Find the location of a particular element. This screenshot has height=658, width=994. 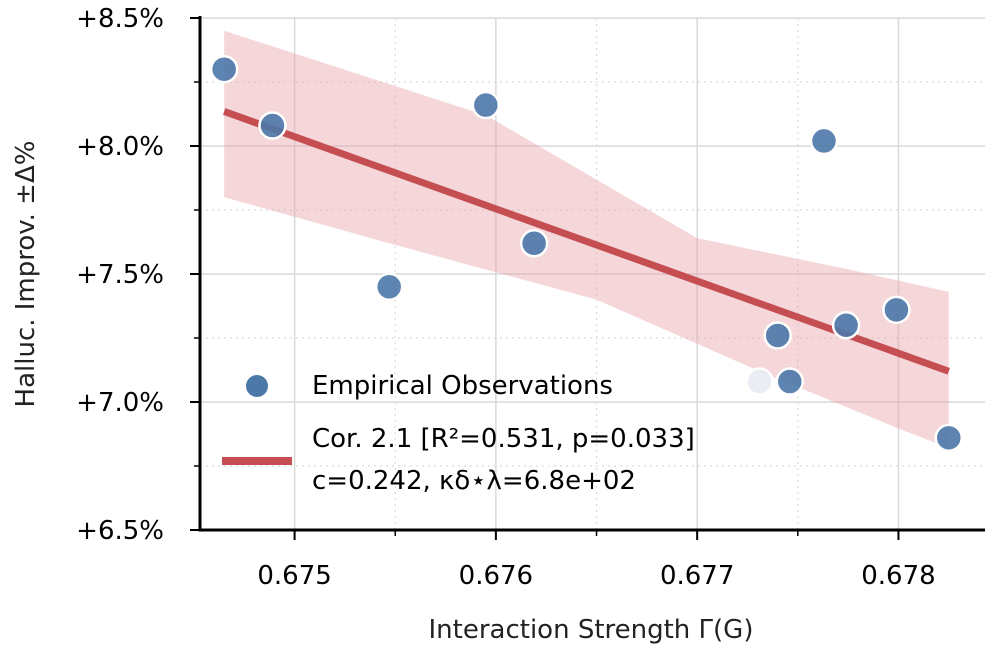

legend-marker-observations is located at coordinates (257, 386).